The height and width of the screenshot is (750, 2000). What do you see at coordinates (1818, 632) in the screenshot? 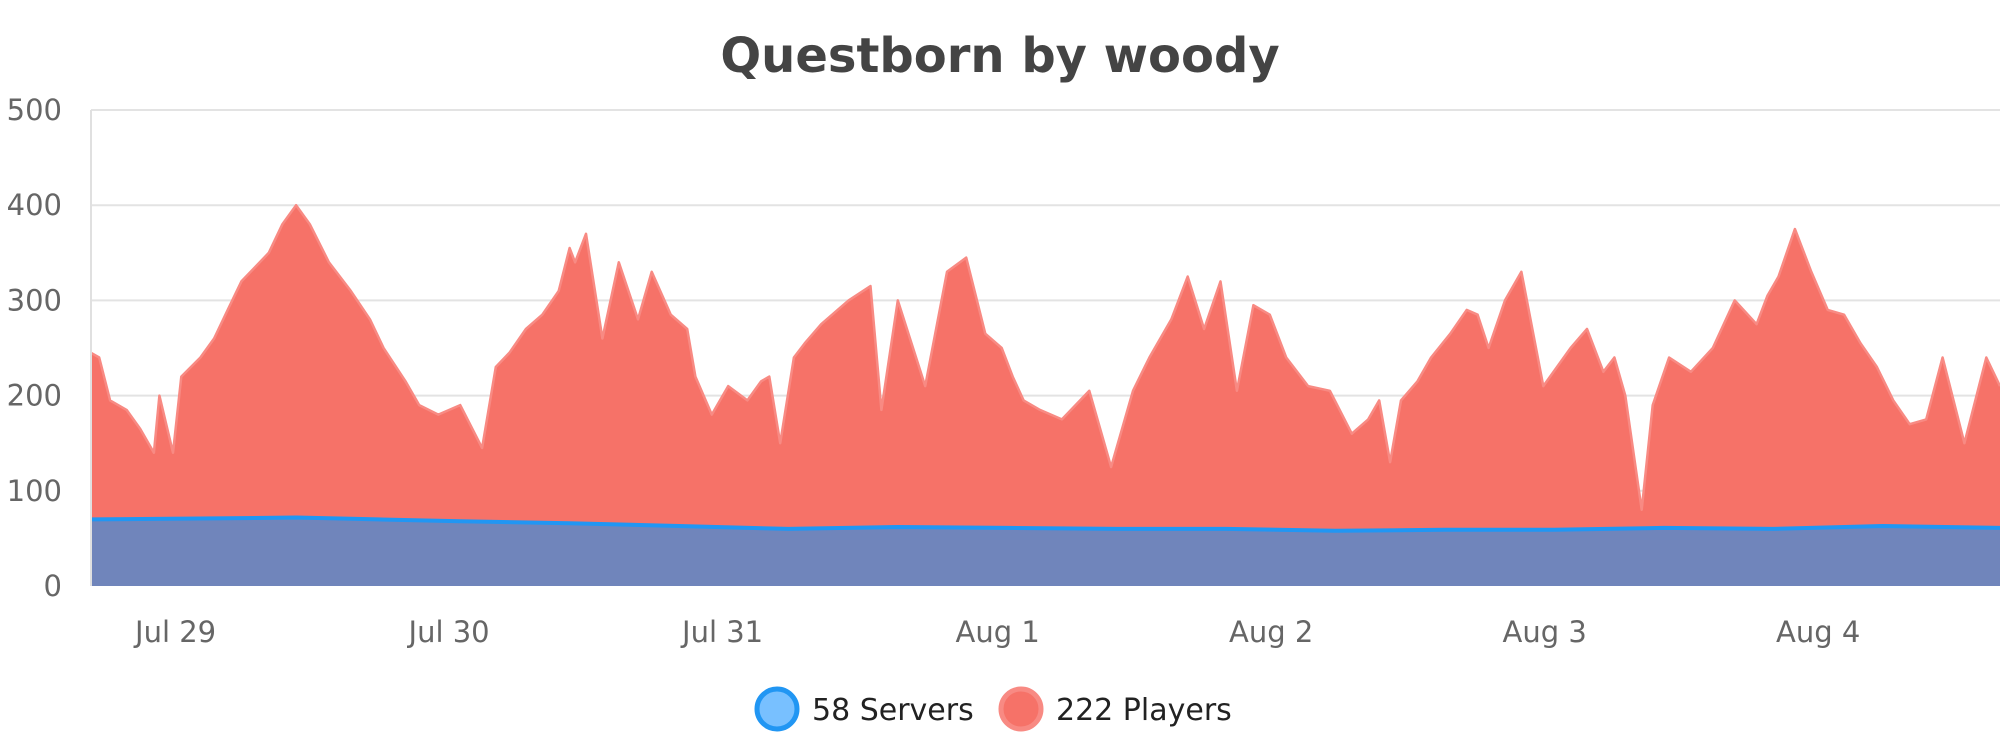
I see `x-tick-label: Aug 4` at bounding box center [1818, 632].